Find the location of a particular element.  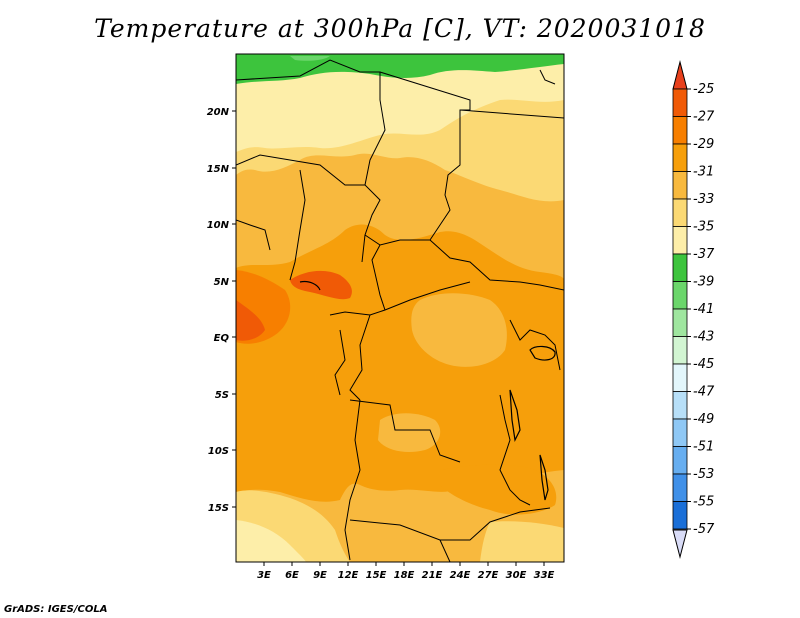

field-25-cameroon is located at coordinates (321, 285).